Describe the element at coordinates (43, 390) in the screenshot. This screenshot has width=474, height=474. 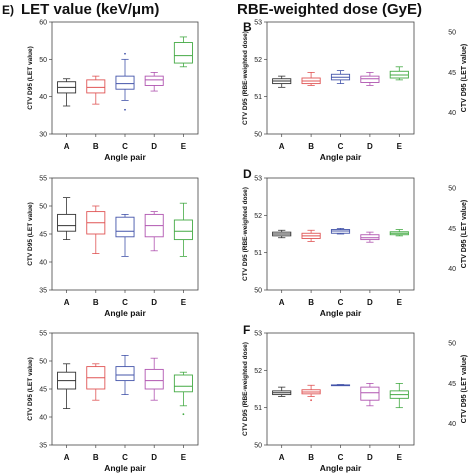
I see `y-tick-label: 45` at that location.